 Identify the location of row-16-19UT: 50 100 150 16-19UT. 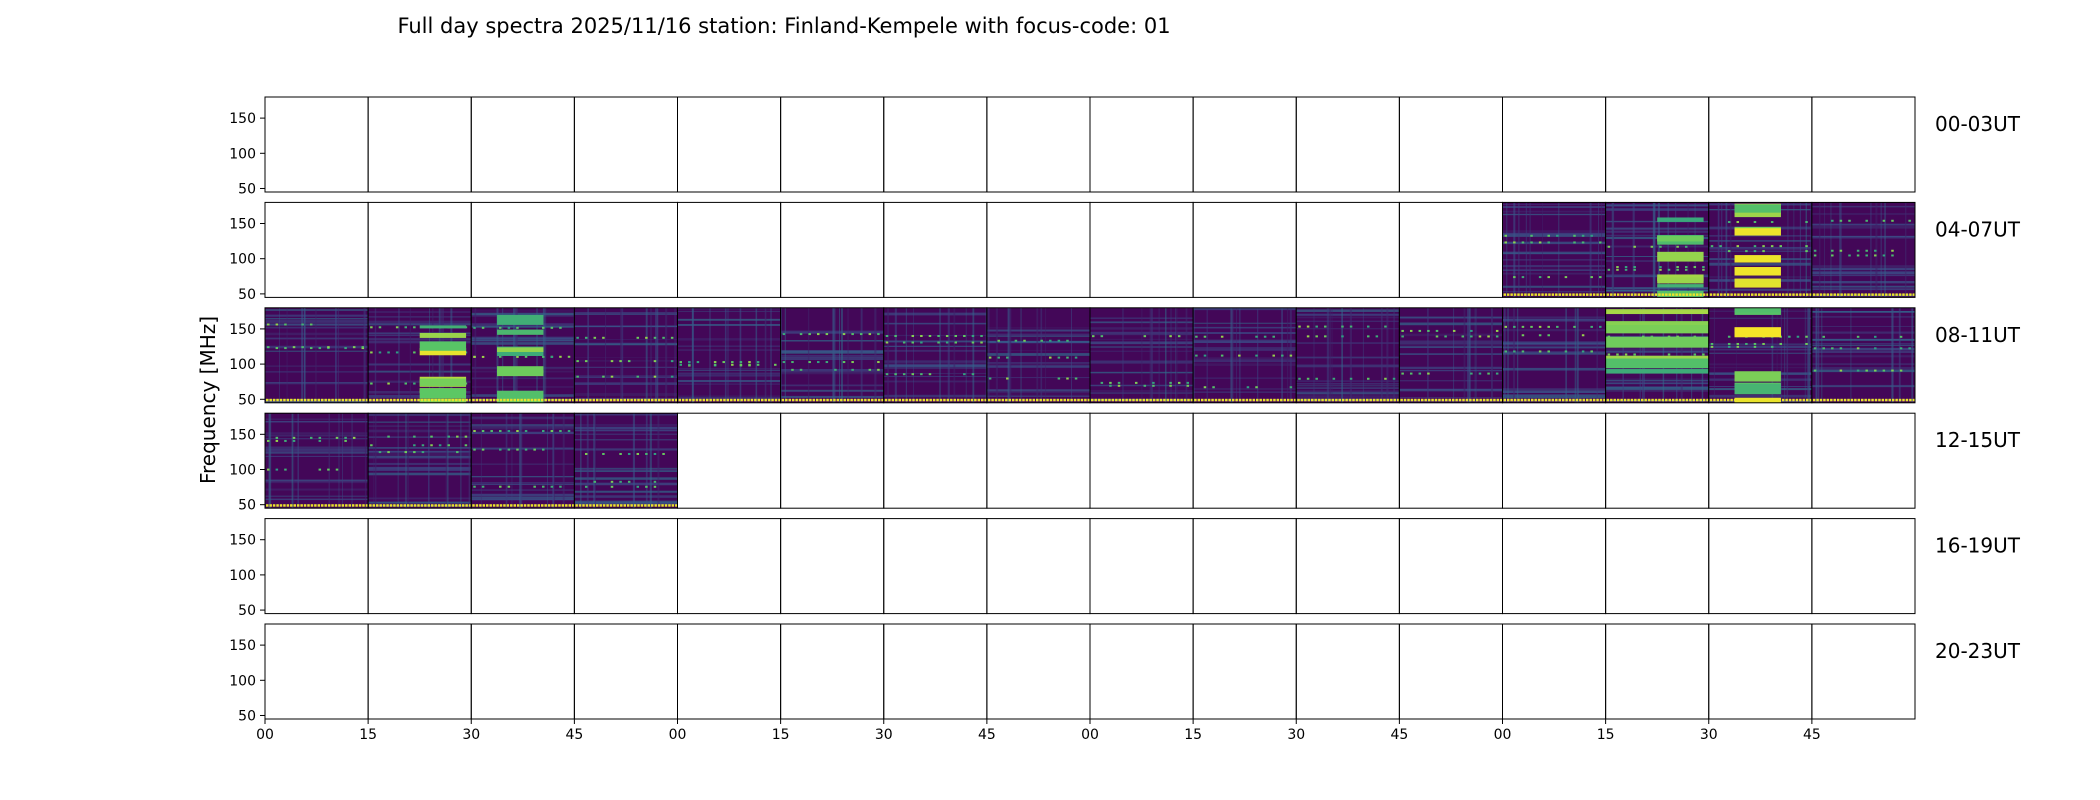
(1125, 568).